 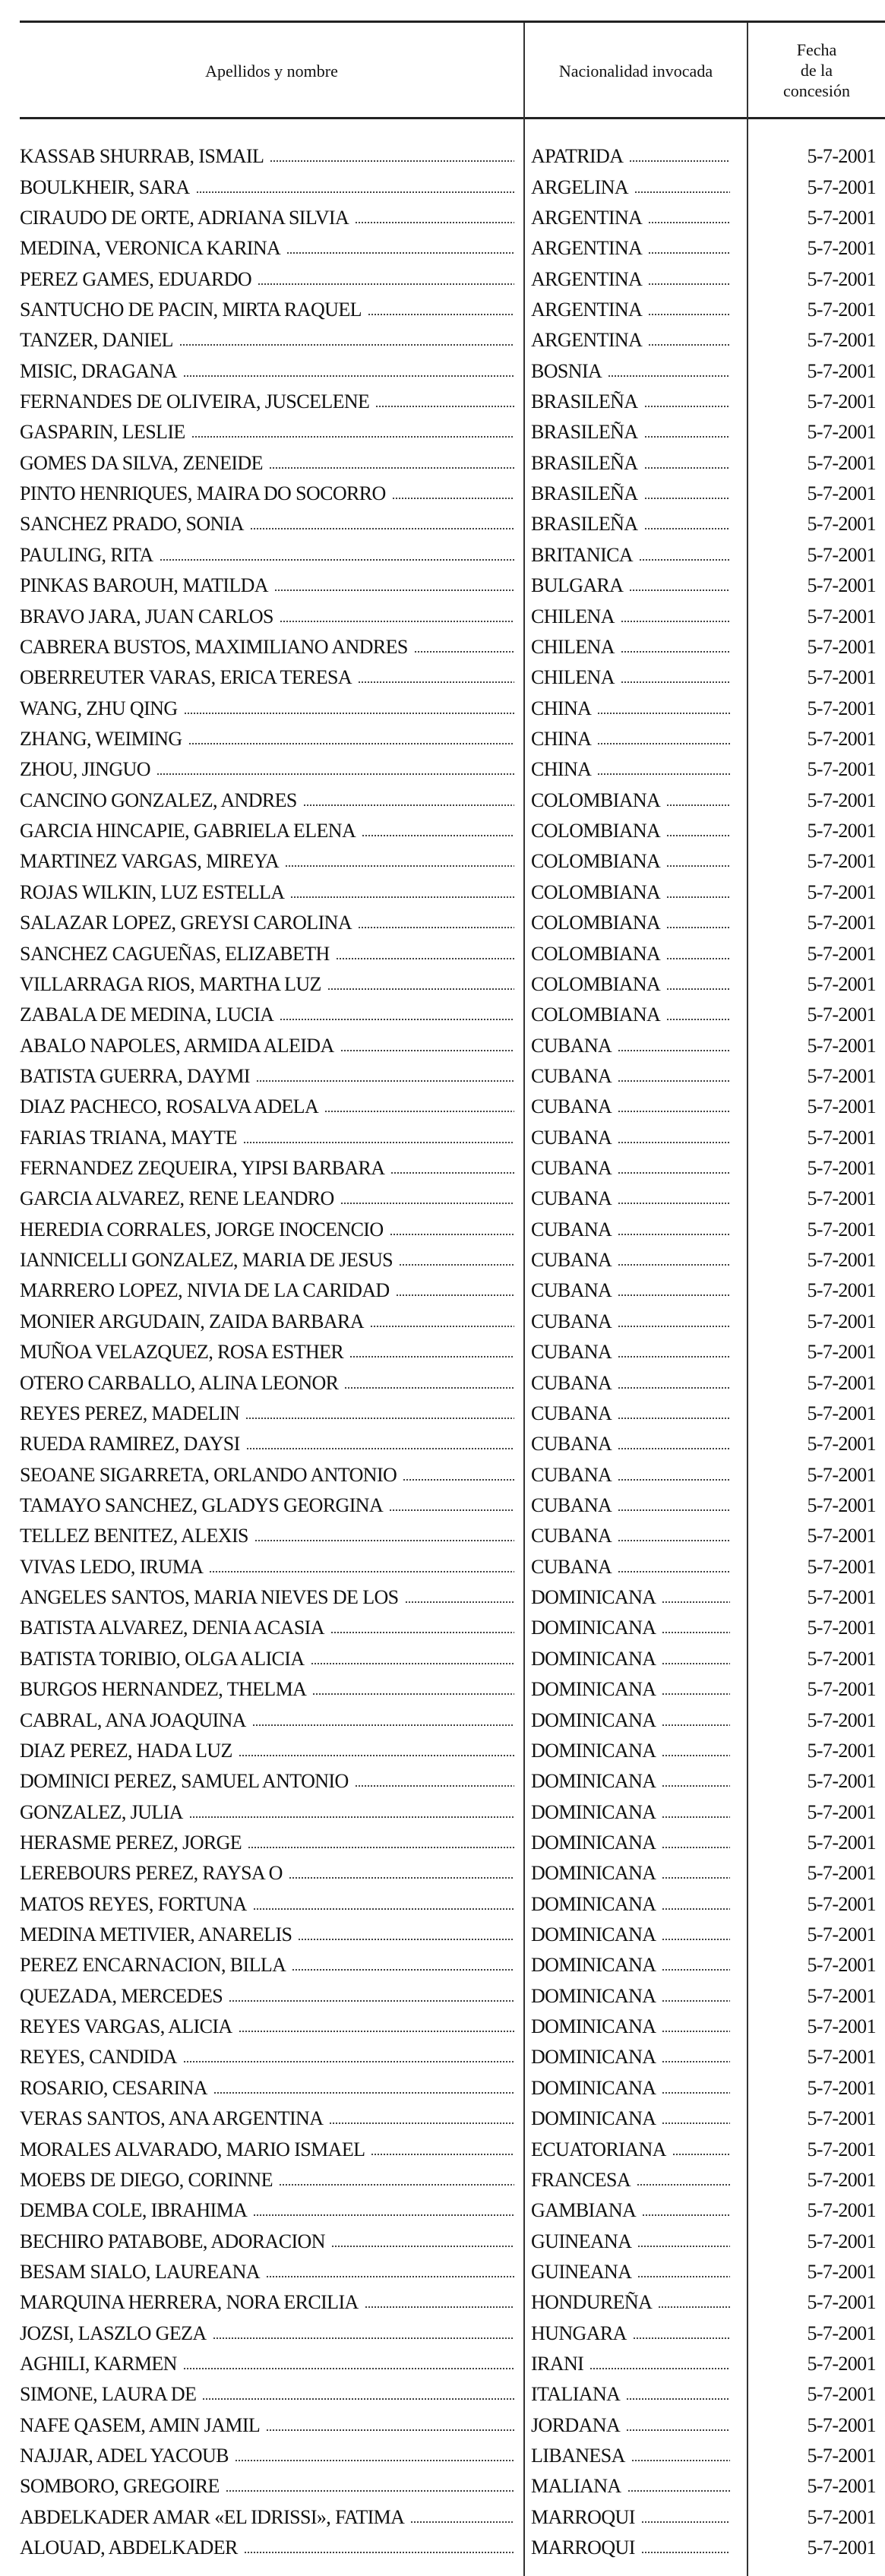 What do you see at coordinates (453, 1567) in the screenshot?
I see `table-row: VIVAS LEDO, IRUMA CUBANA 5-7-2001` at bounding box center [453, 1567].